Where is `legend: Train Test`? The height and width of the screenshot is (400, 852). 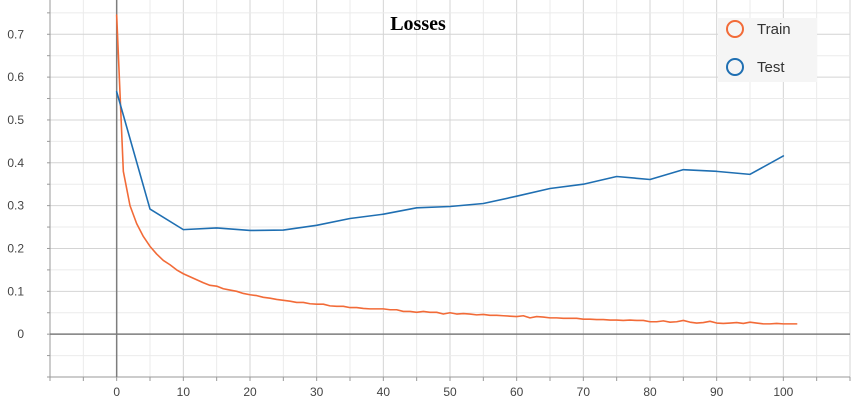 legend: Train Test is located at coordinates (767, 50).